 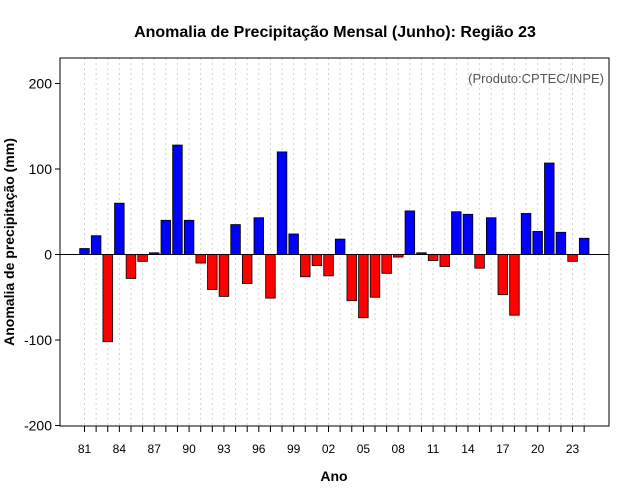 What do you see at coordinates (224, 449) in the screenshot?
I see `x-tick-label: 93` at bounding box center [224, 449].